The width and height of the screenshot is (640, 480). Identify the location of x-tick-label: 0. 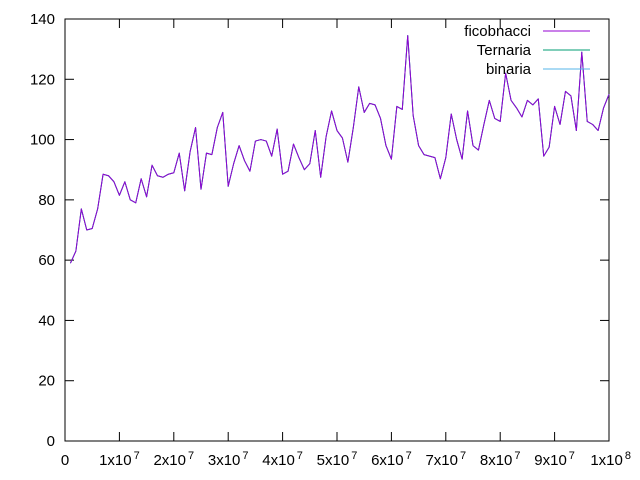
(65, 460).